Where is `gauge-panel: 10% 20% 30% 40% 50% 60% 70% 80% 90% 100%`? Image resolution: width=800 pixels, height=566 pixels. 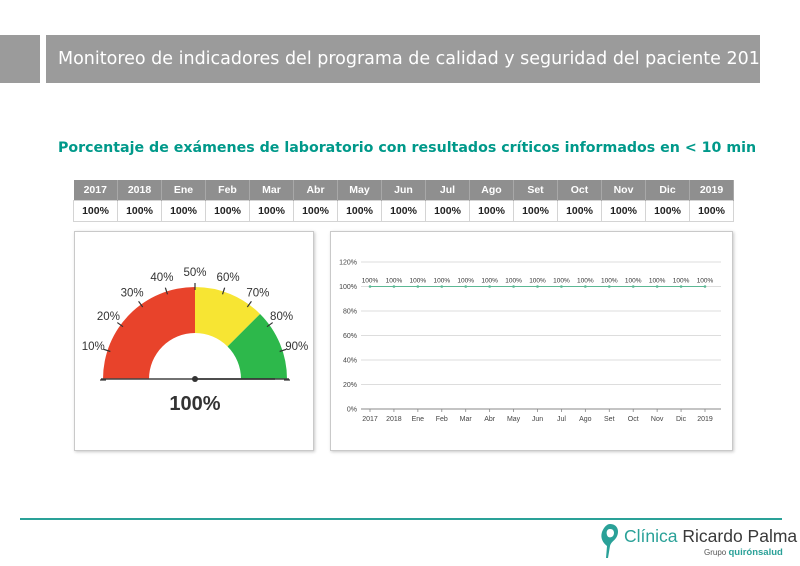 gauge-panel: 10% 20% 30% 40% 50% 60% 70% 80% 90% 100% is located at coordinates (194, 341).